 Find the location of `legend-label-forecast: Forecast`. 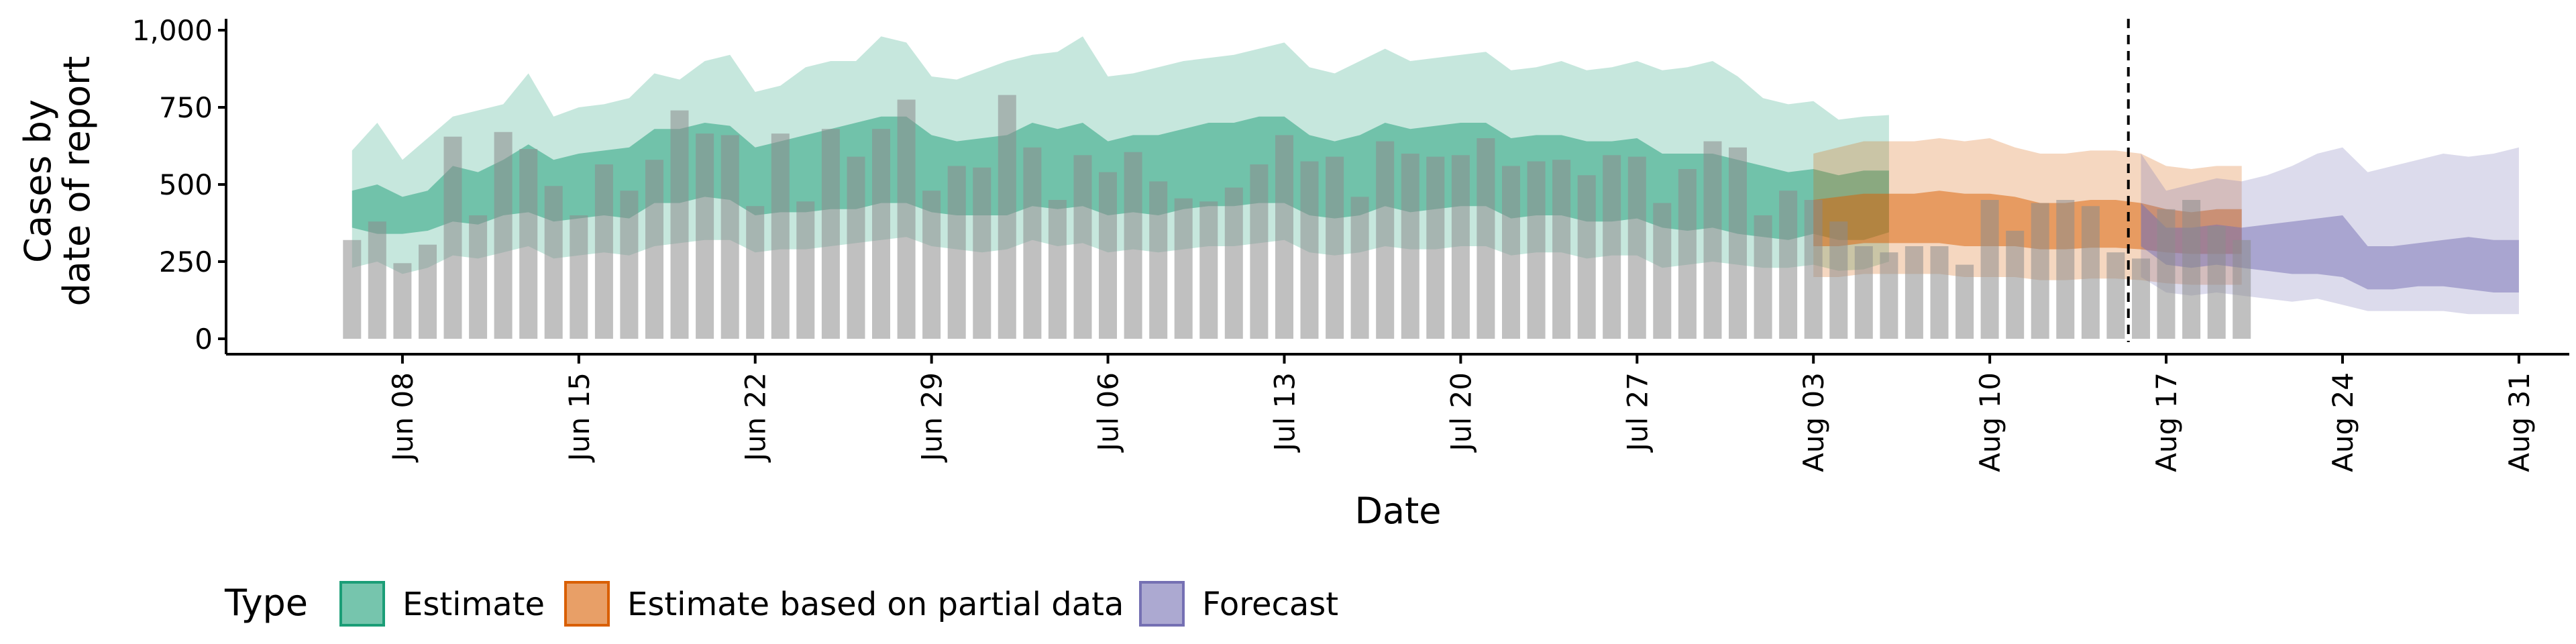

legend-label-forecast: Forecast is located at coordinates (1270, 604).